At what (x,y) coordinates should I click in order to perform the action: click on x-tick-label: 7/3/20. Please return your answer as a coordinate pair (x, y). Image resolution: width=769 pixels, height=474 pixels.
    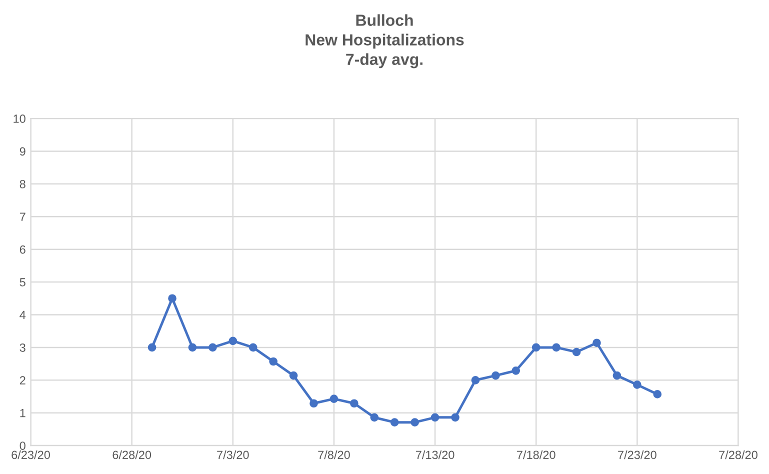
    Looking at the image, I should click on (233, 455).